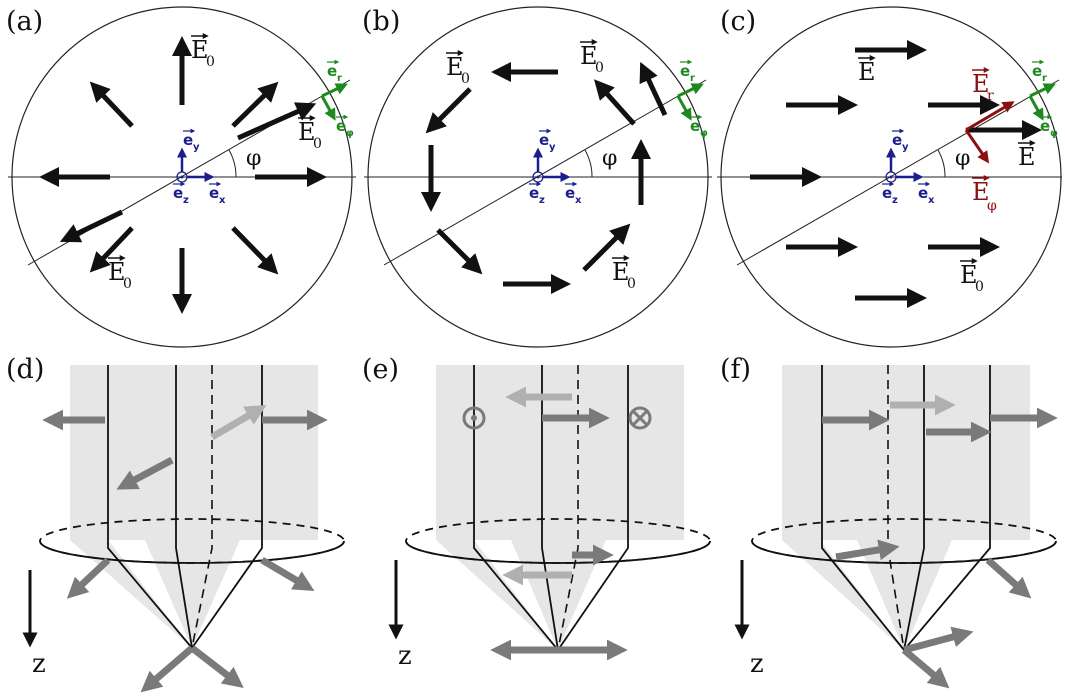 The height and width of the screenshot is (698, 1065). I want to click on E0-label-bottom-right: E 0, so click(624, 273).